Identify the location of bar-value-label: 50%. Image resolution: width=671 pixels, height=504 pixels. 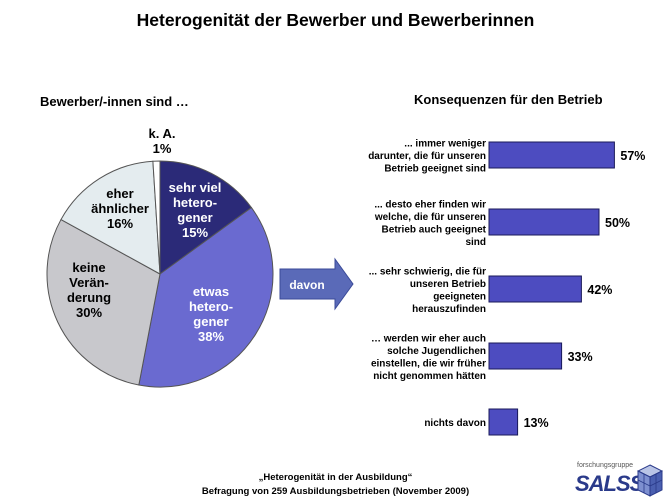
(617, 223).